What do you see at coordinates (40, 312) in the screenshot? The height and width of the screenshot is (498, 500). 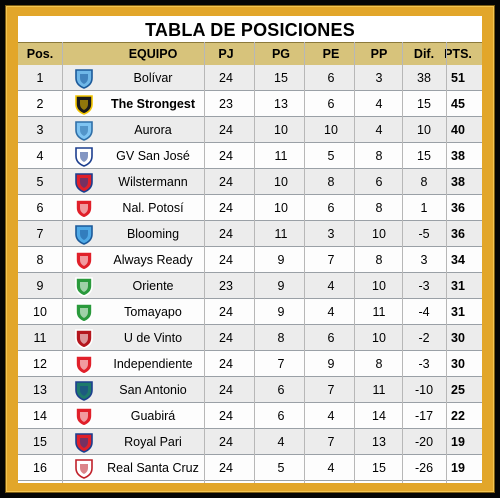 I see `position-cell: 10` at bounding box center [40, 312].